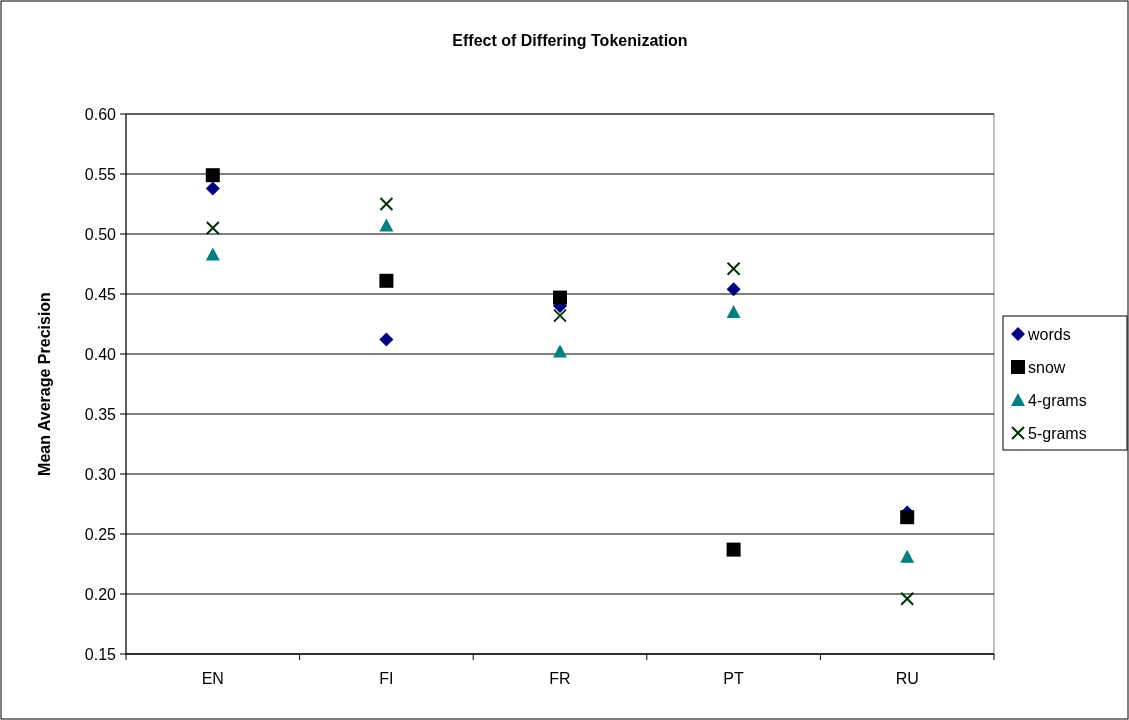 The height and width of the screenshot is (720, 1129). What do you see at coordinates (212, 678) in the screenshot?
I see `x-tick-label: EN` at bounding box center [212, 678].